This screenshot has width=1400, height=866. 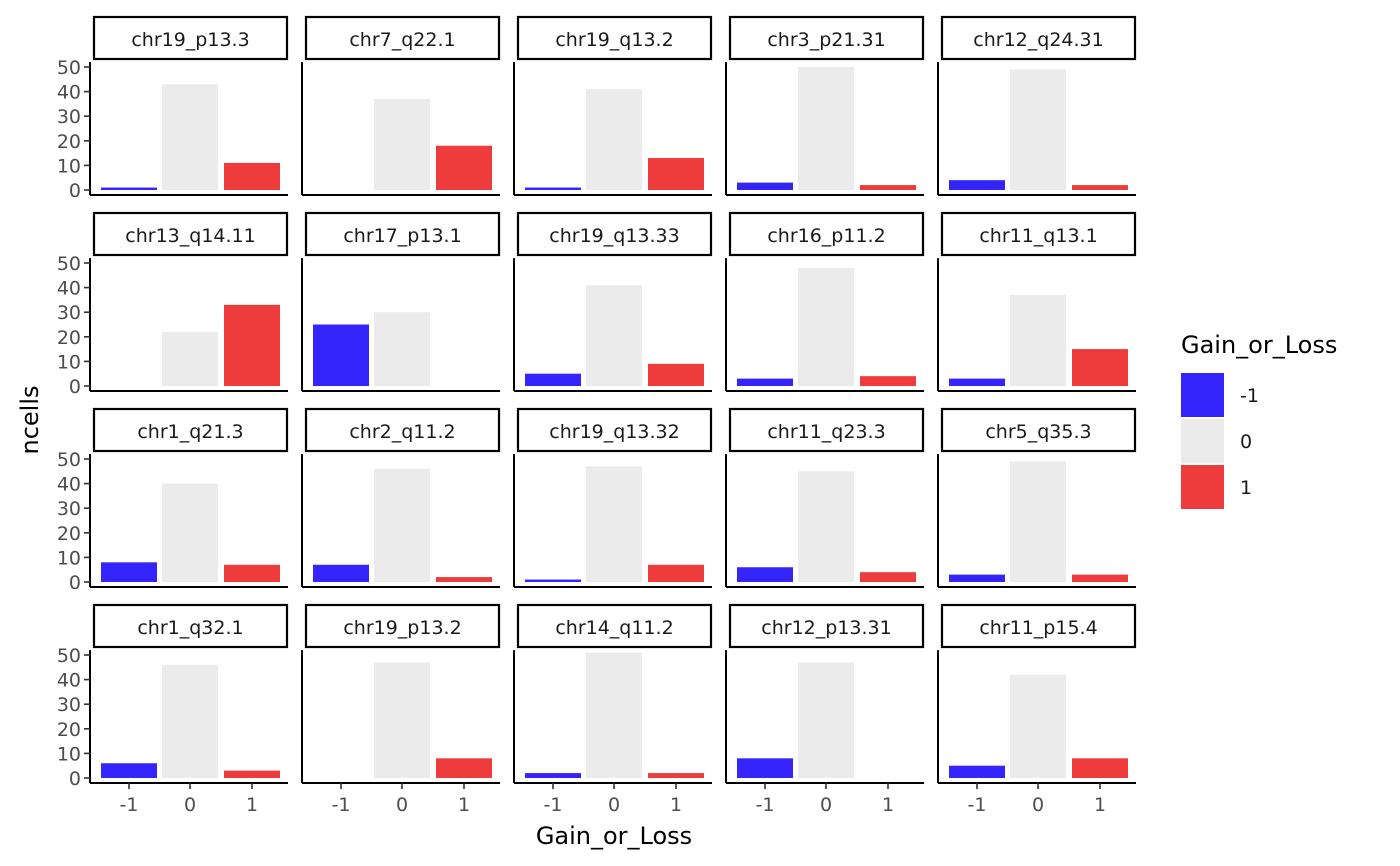 I want to click on facet-panel: chr11_q13.1, so click(x=1037, y=301).